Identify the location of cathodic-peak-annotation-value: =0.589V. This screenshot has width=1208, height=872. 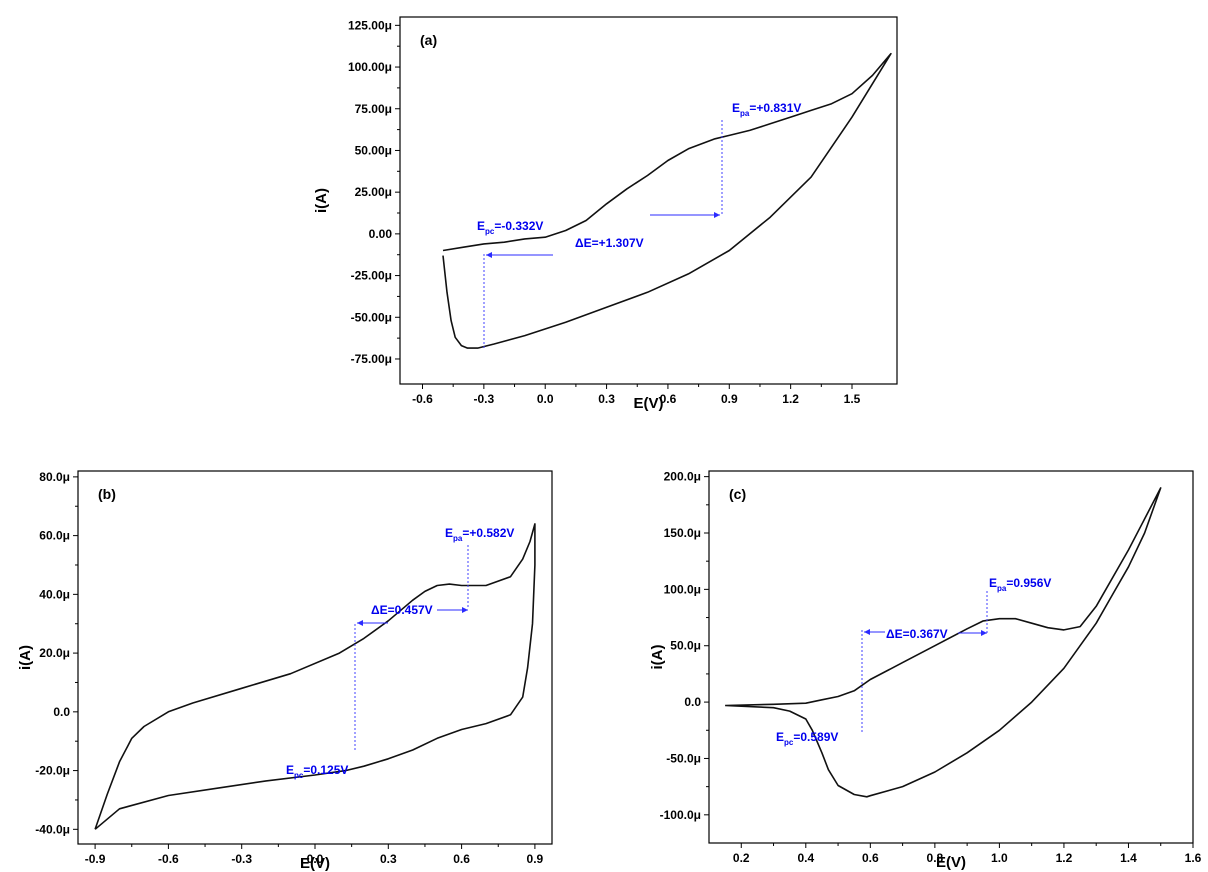
(815, 737).